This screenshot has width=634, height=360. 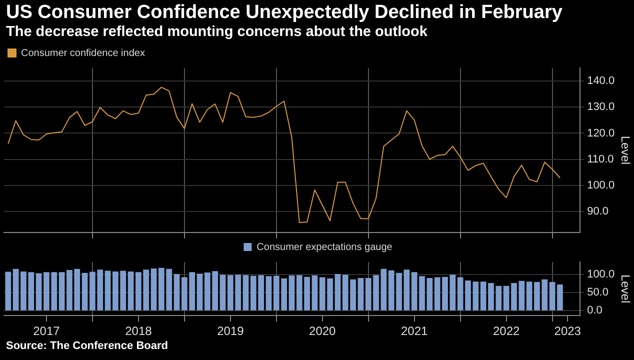 What do you see at coordinates (414, 331) in the screenshot?
I see `x-tick-label: 2021` at bounding box center [414, 331].